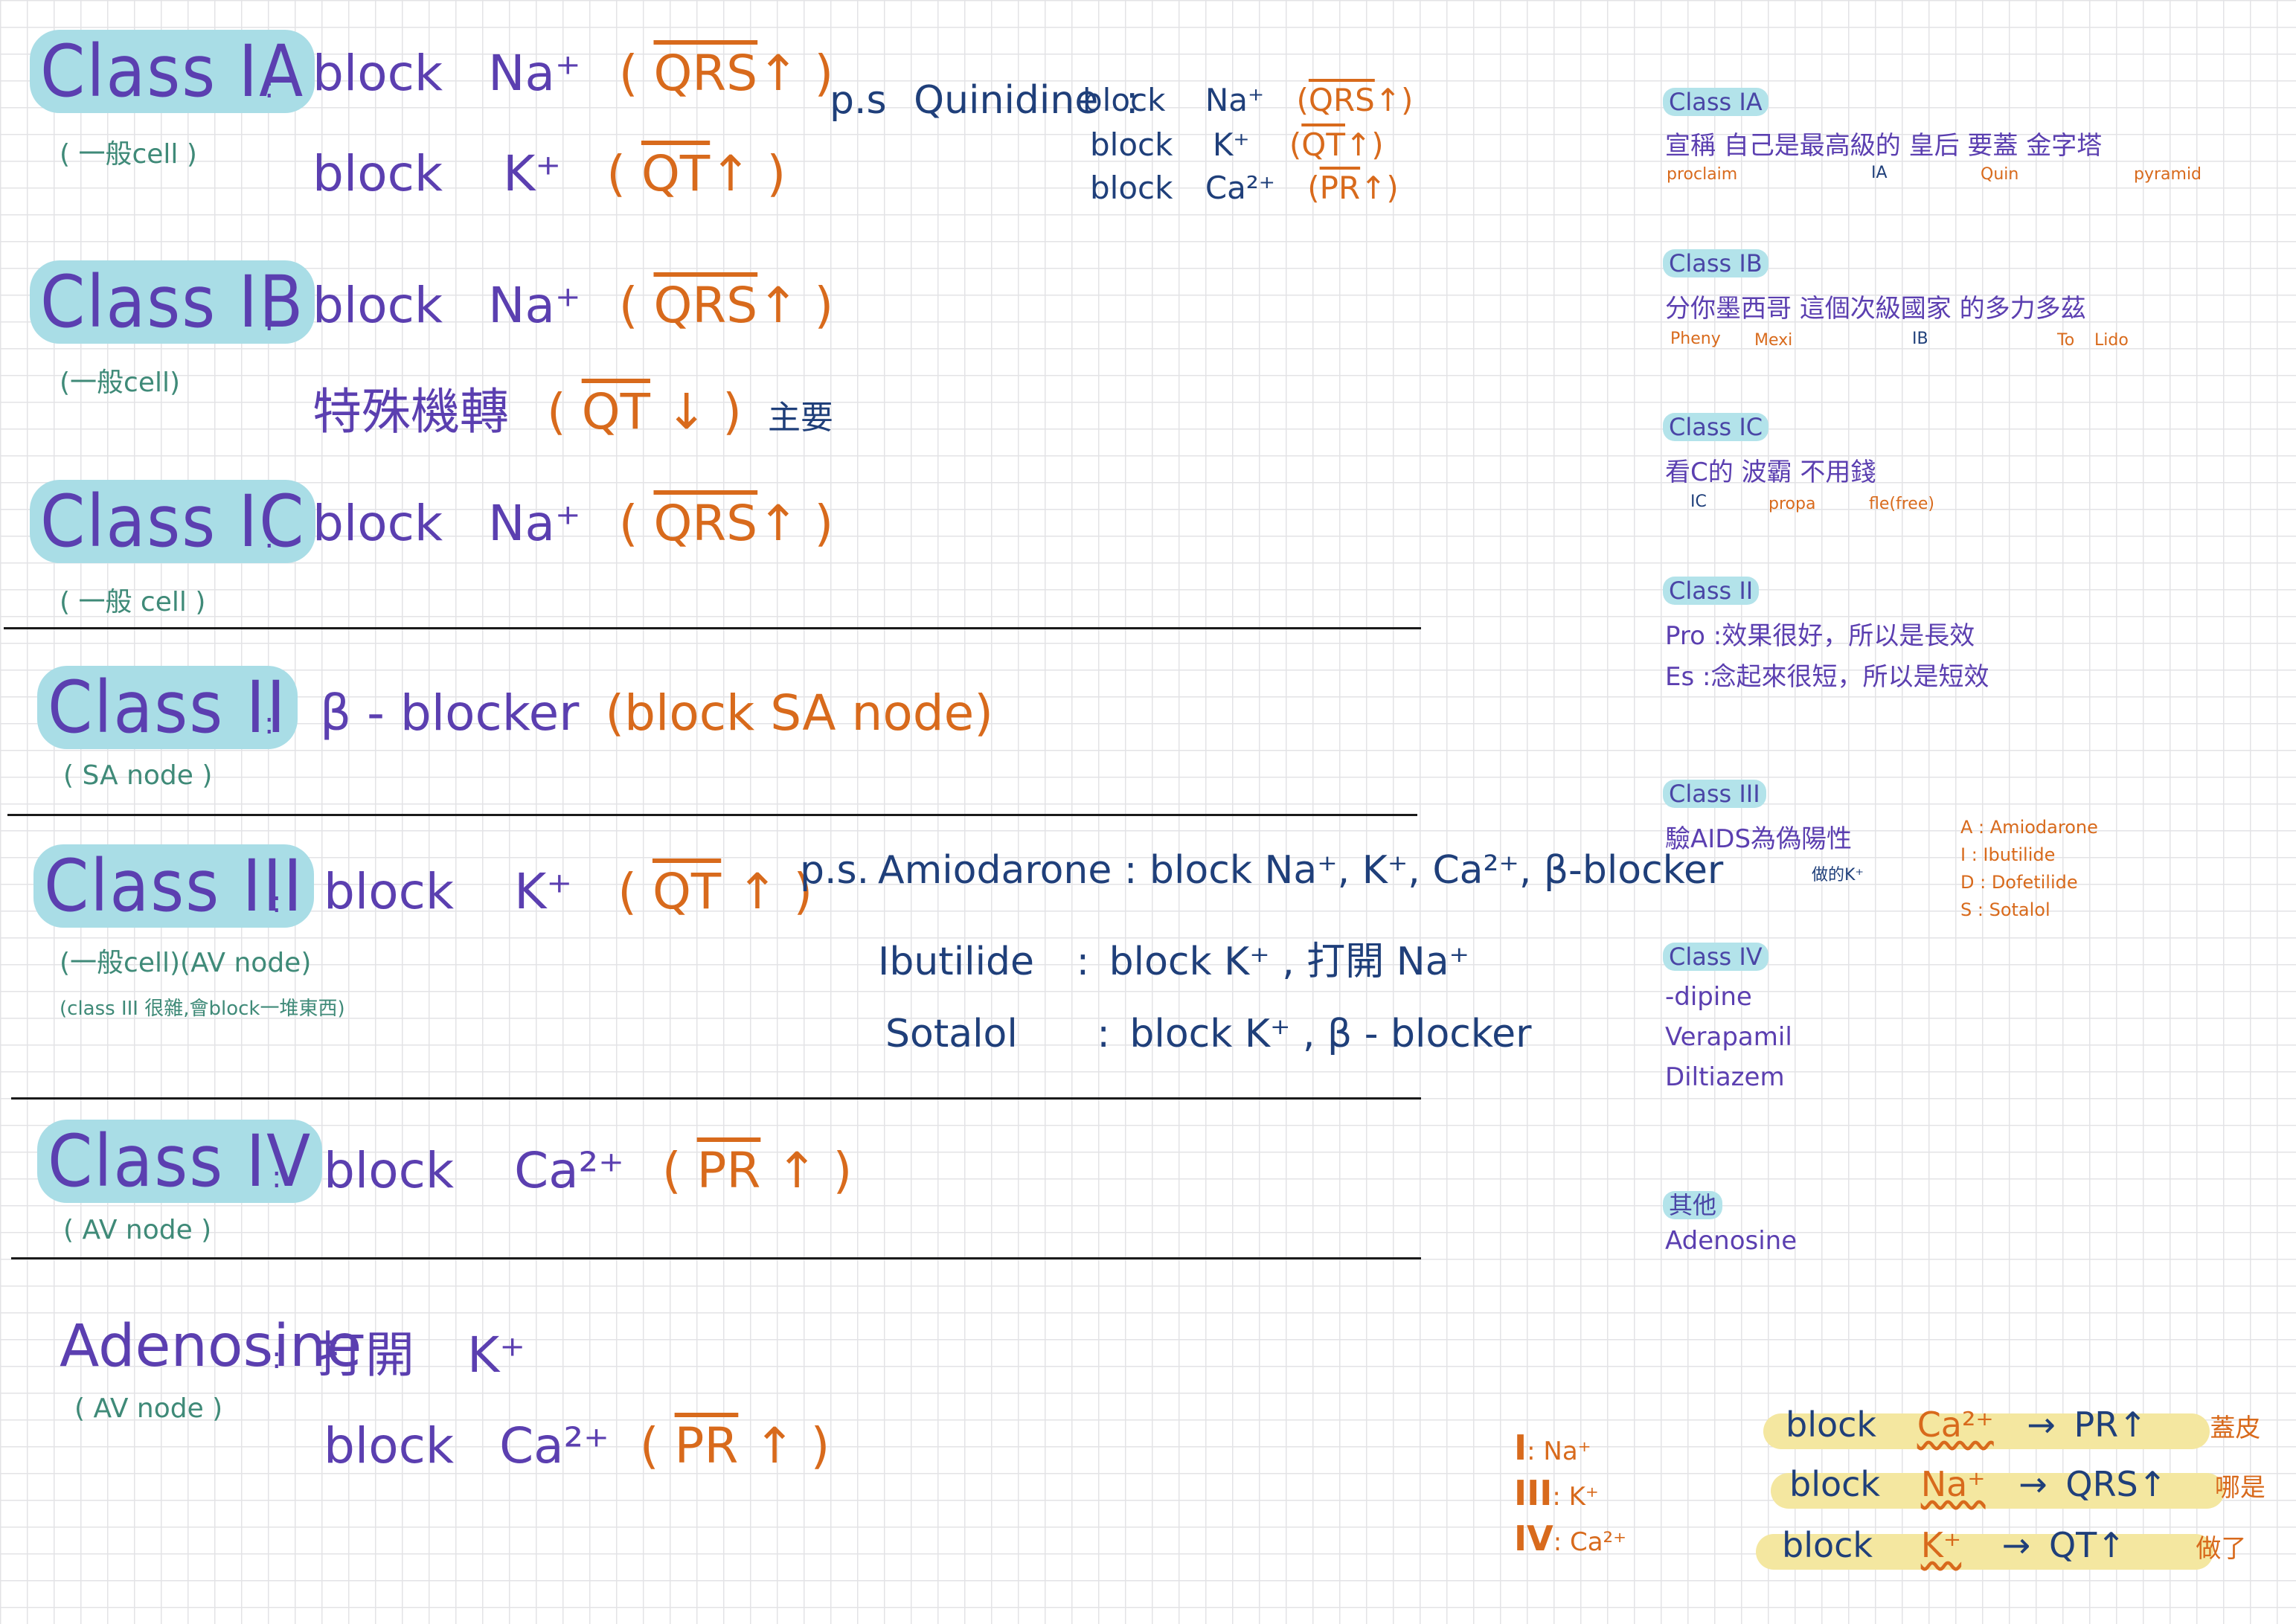  What do you see at coordinates (554, 1445) in the screenshot?
I see `ion: Ca²⁺` at bounding box center [554, 1445].